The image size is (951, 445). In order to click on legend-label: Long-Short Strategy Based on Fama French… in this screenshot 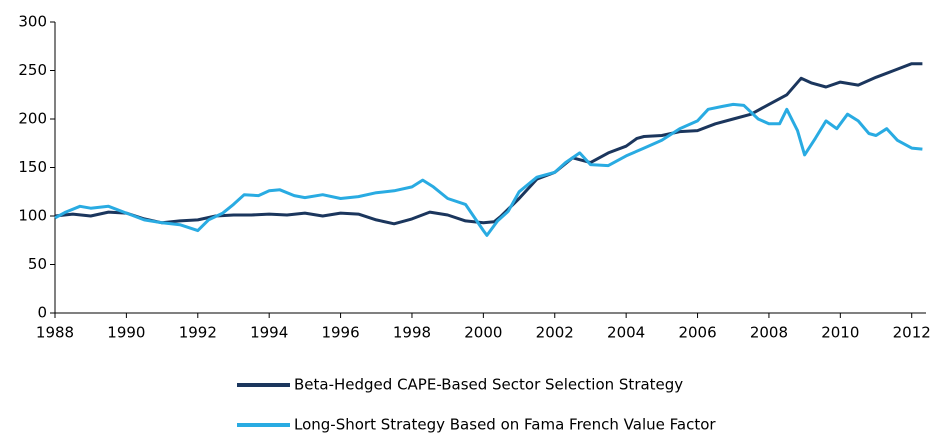, I will do `click(505, 425)`.